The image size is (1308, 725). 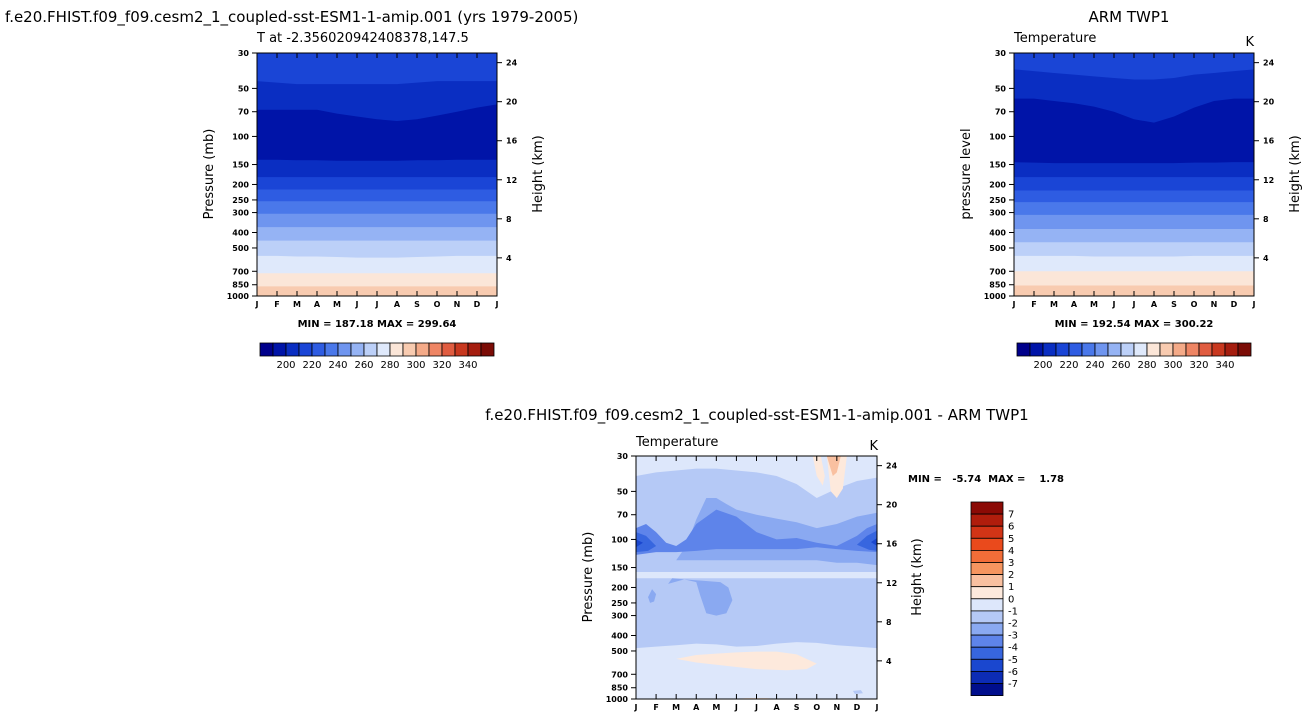 What do you see at coordinates (512, 102) in the screenshot?
I see `height-tick-label: 20` at bounding box center [512, 102].